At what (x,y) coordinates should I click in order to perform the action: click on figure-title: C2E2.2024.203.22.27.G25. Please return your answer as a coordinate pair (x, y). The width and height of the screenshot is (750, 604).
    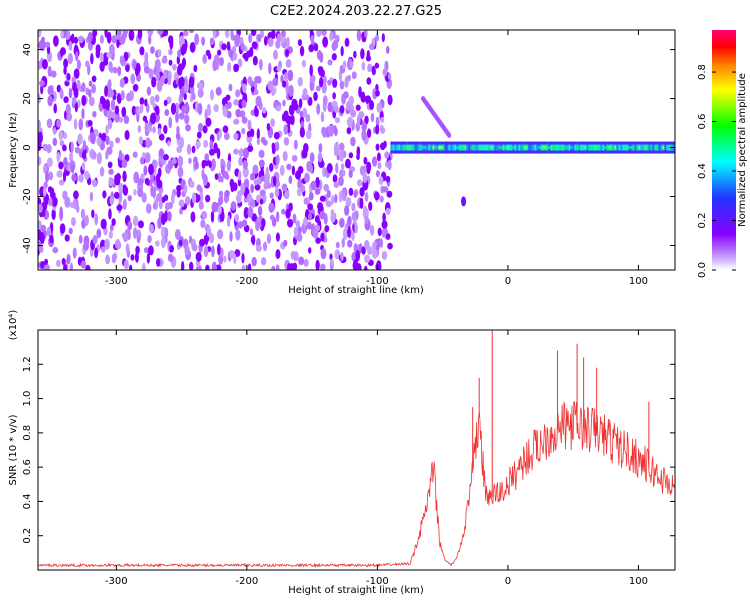
    Looking at the image, I should click on (356, 11).